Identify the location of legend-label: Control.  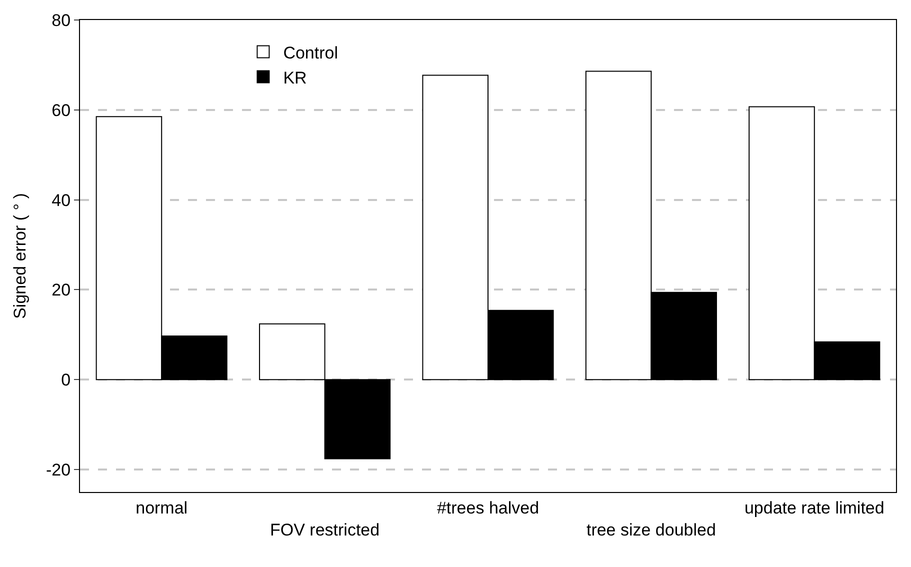
(310, 52).